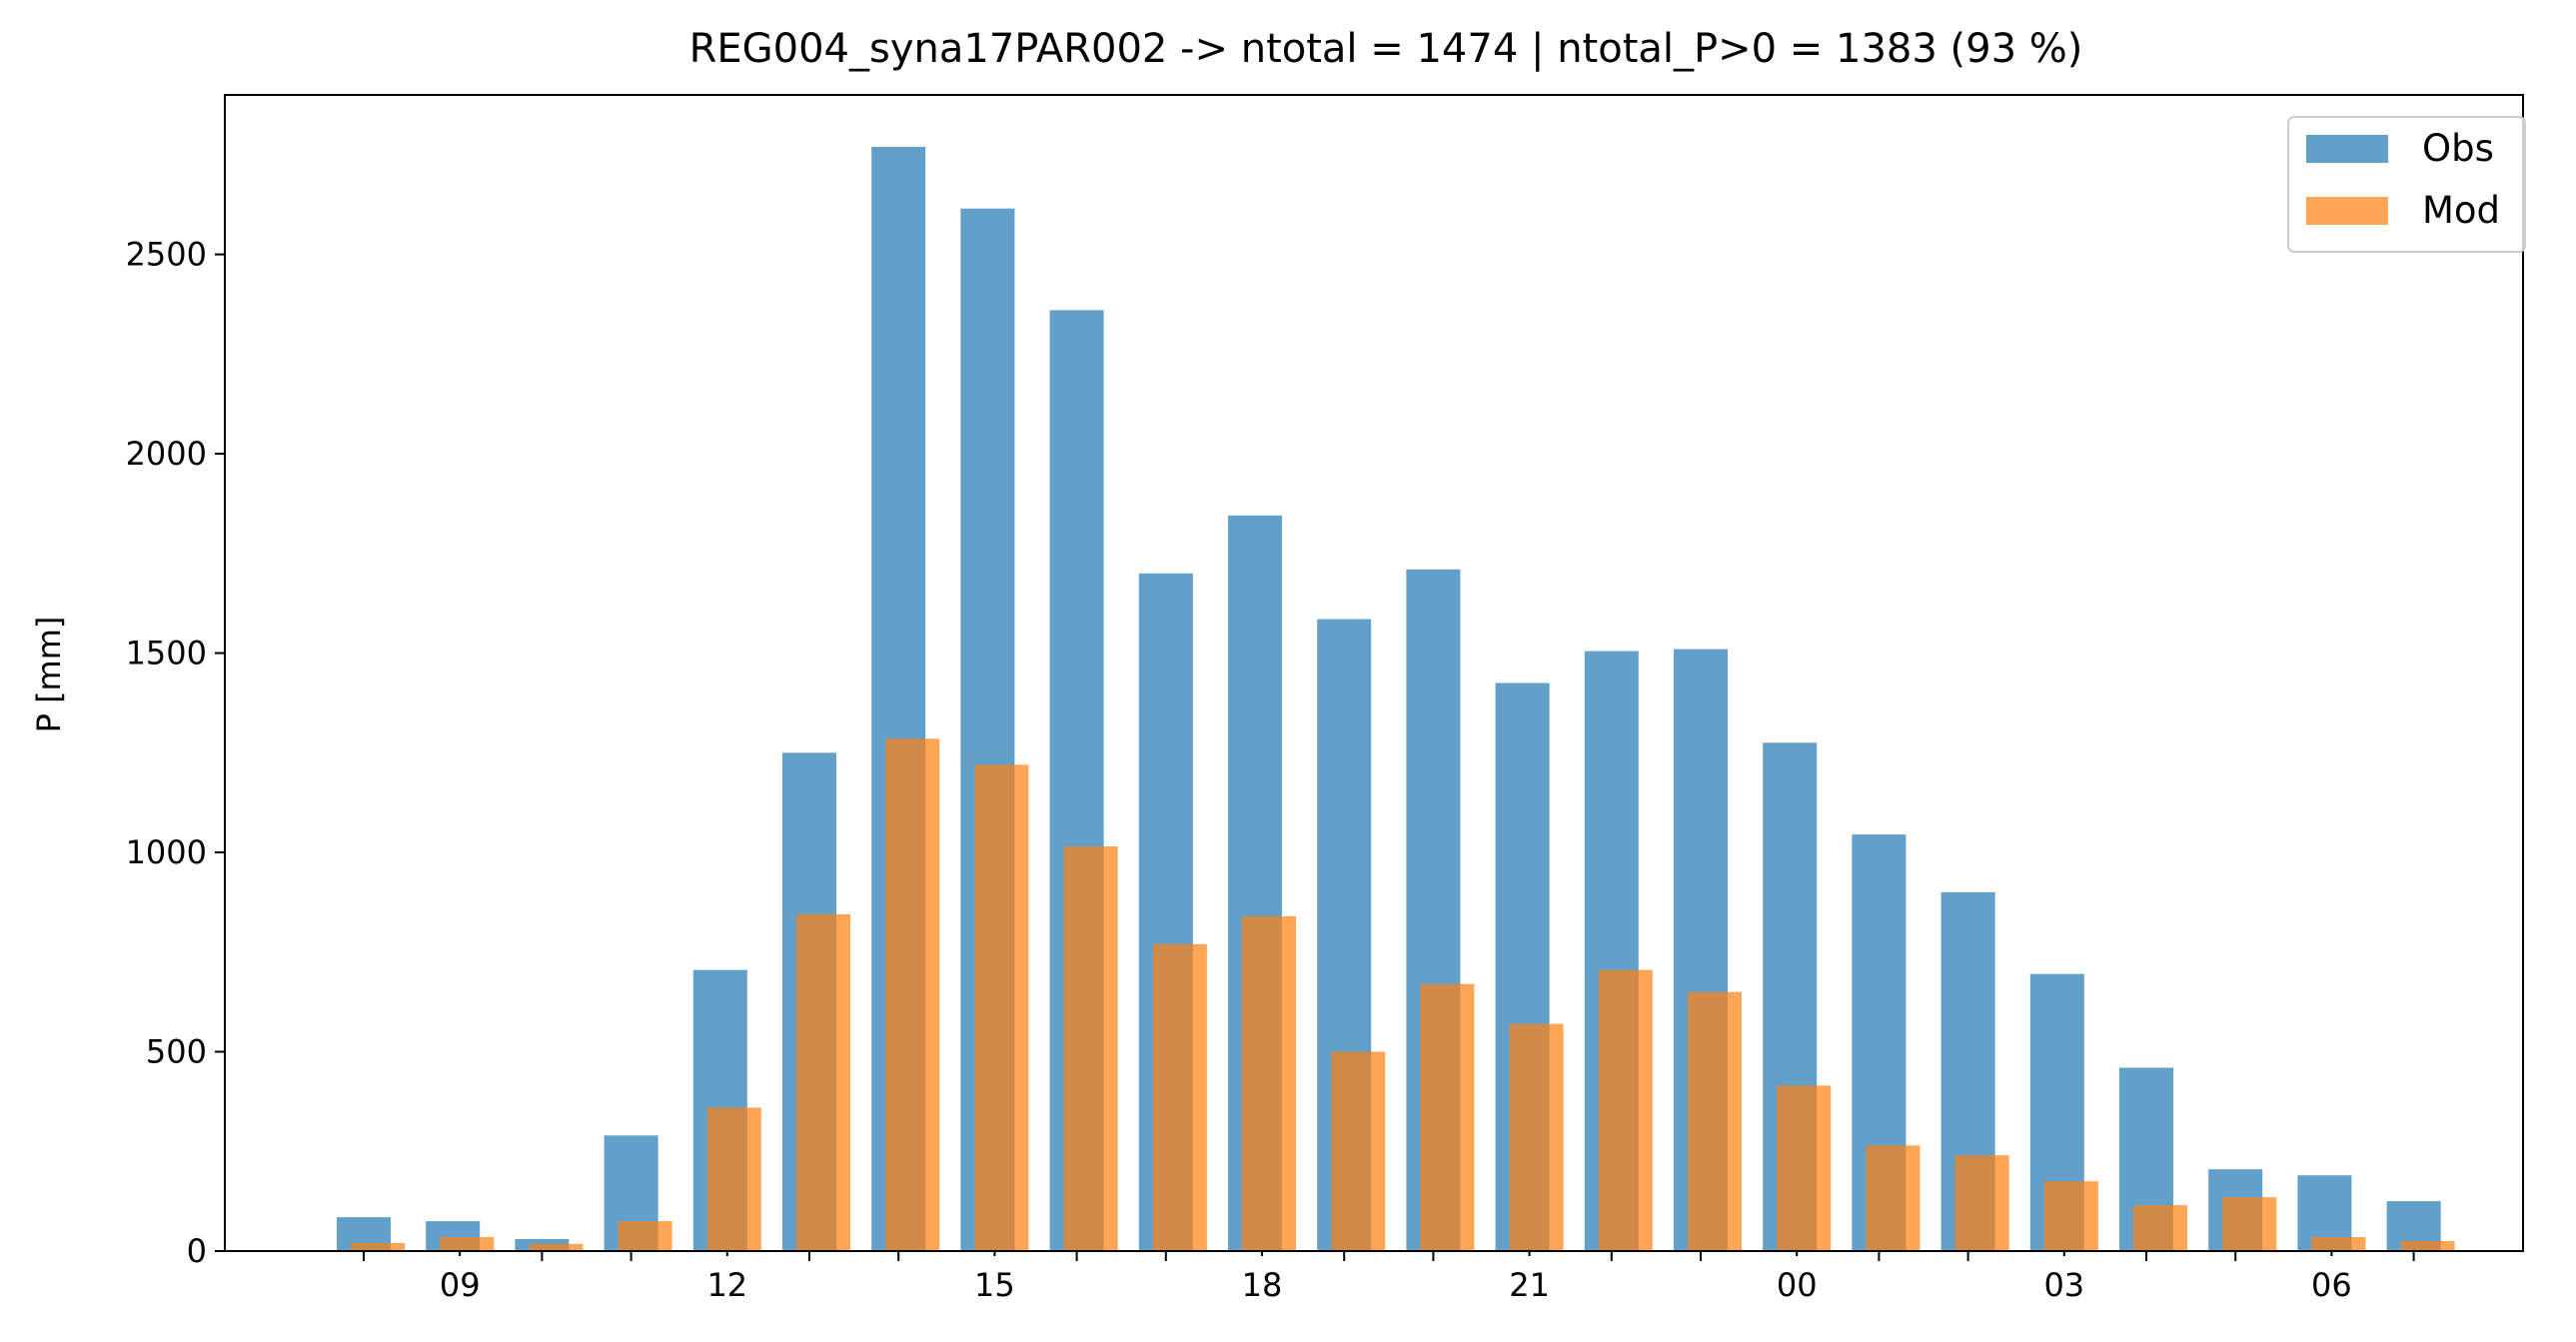 The height and width of the screenshot is (1342, 2576). What do you see at coordinates (2406, 184) in the screenshot?
I see `legend: Obs Mod` at bounding box center [2406, 184].